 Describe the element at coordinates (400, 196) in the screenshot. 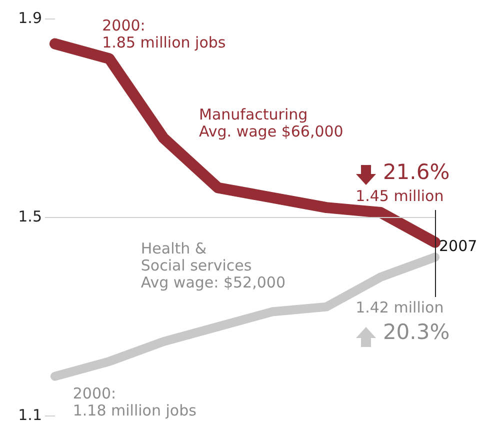

I see `annotation: 1.45 million` at that location.